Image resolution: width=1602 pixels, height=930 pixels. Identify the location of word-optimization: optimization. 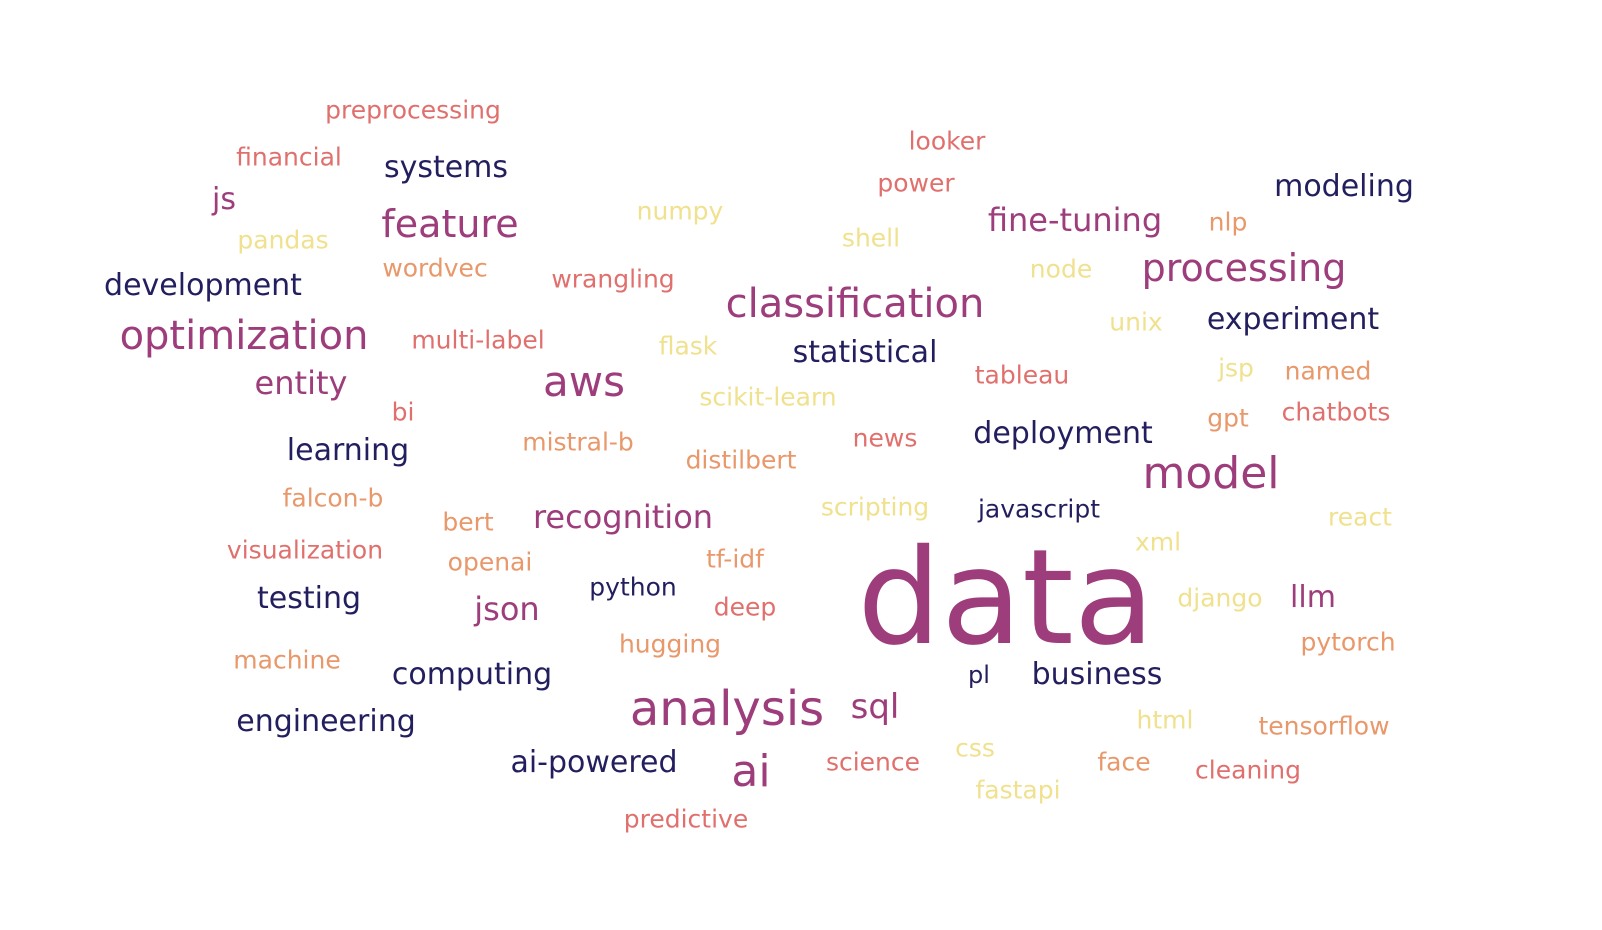
(244, 336).